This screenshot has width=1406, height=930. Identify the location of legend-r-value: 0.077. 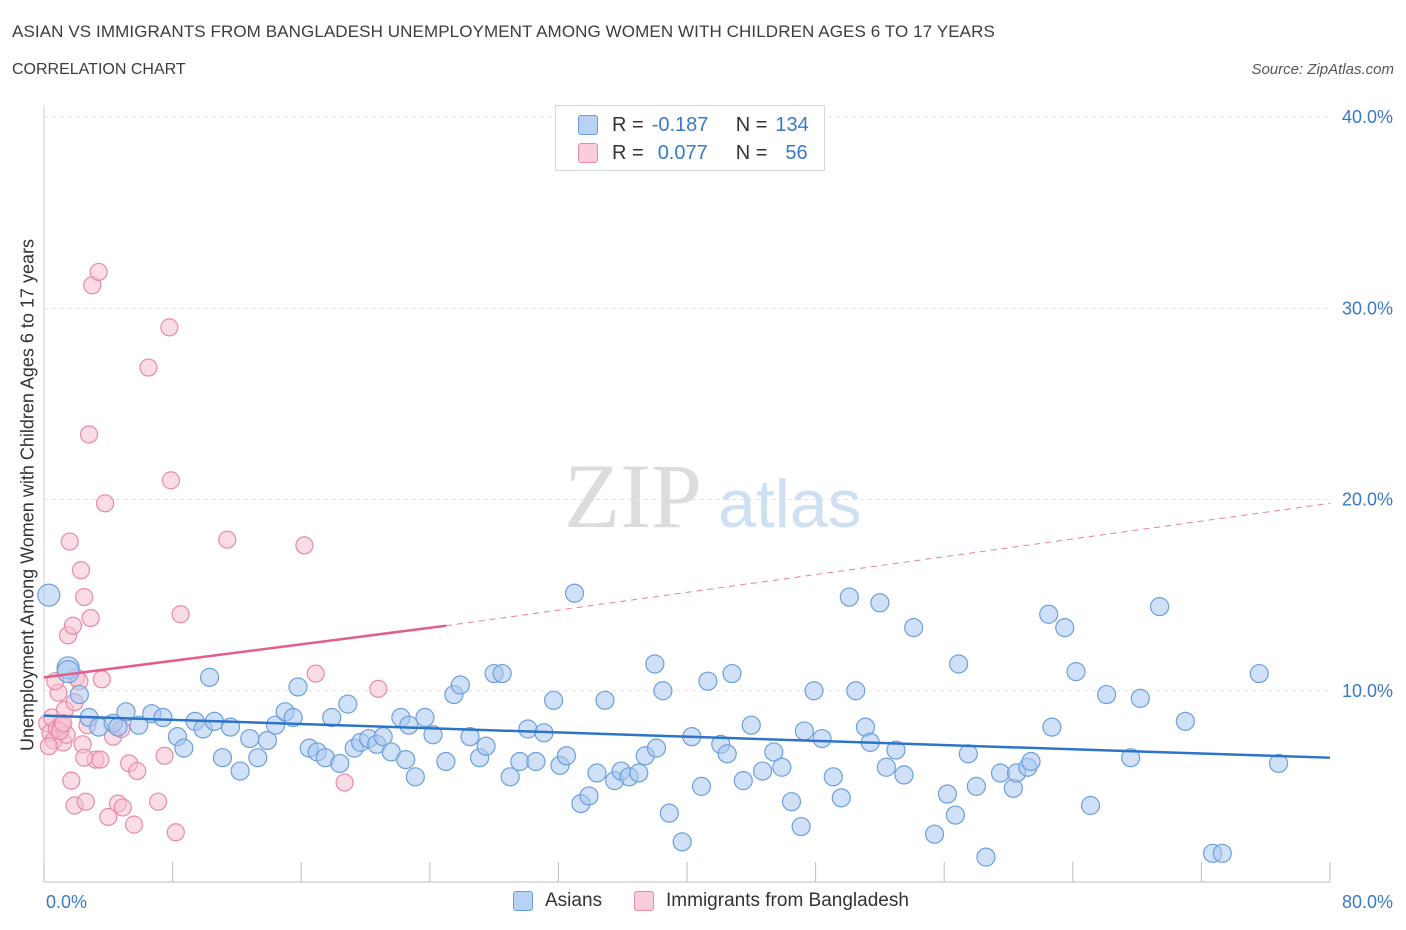
(682, 152).